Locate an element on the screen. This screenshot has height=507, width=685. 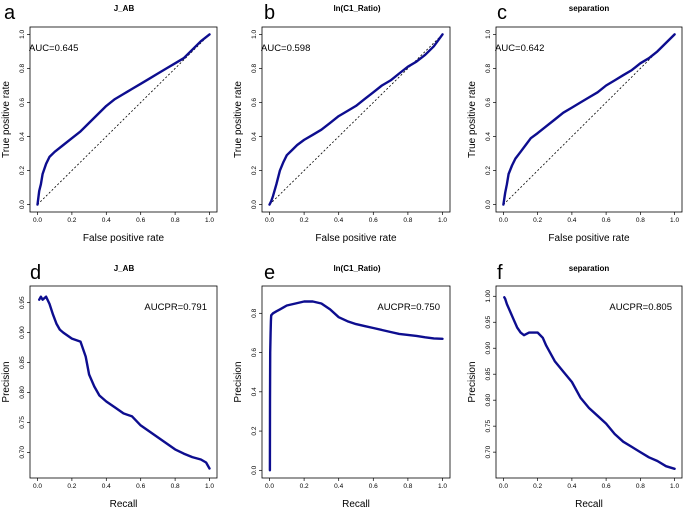
panel-letter: a is located at coordinates (10, 13).